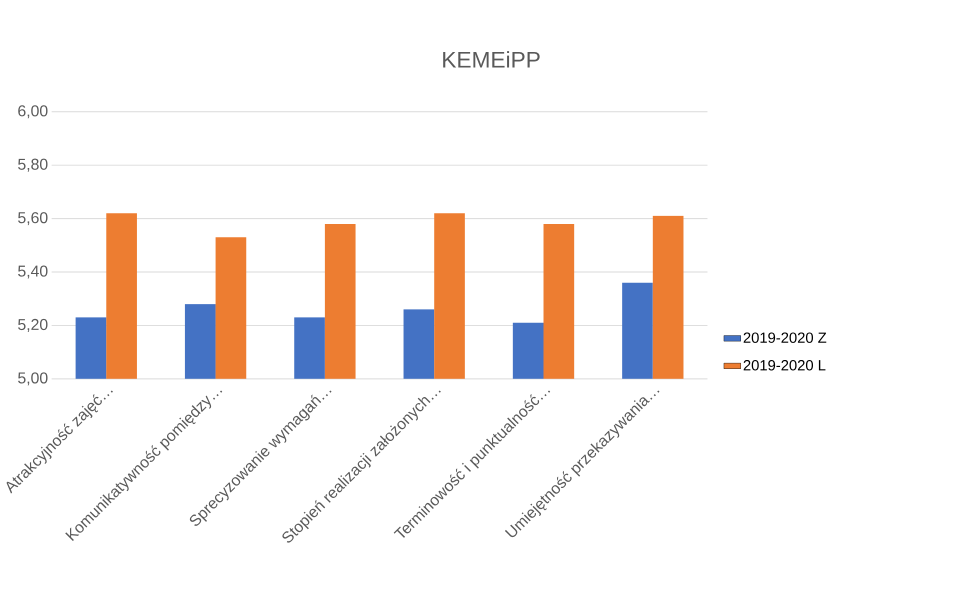  What do you see at coordinates (33, 271) in the screenshot?
I see `y-tick-label: 5,40` at bounding box center [33, 271].